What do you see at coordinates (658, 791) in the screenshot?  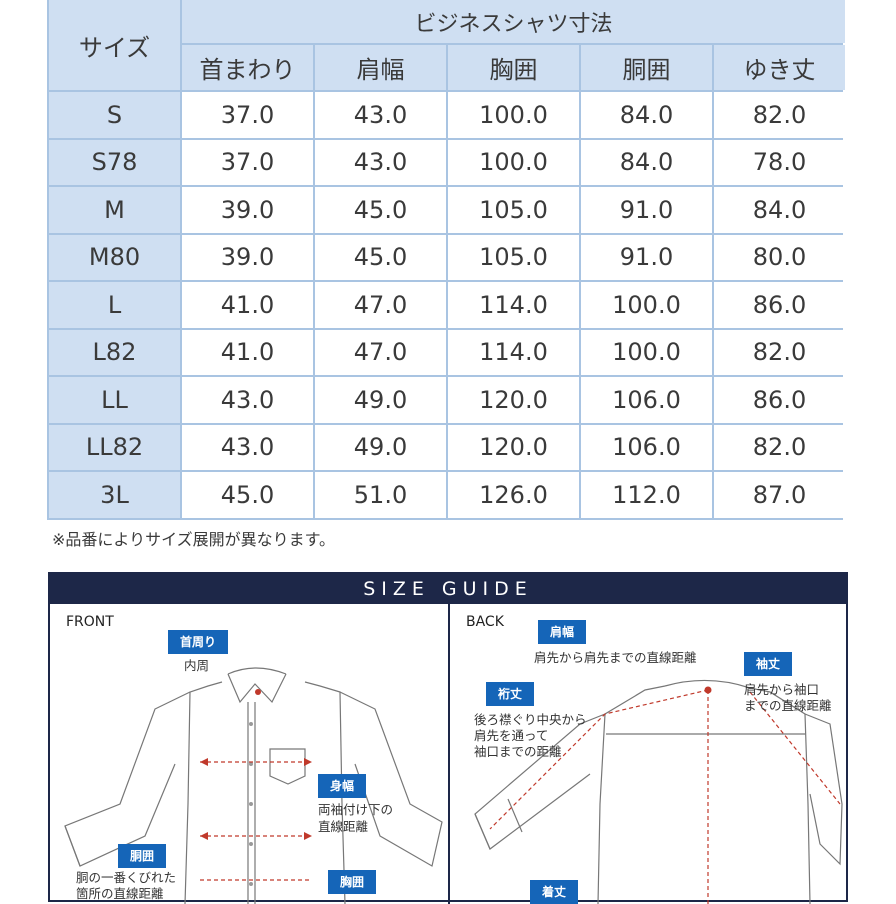 I see `back-shirt-illustration` at bounding box center [658, 791].